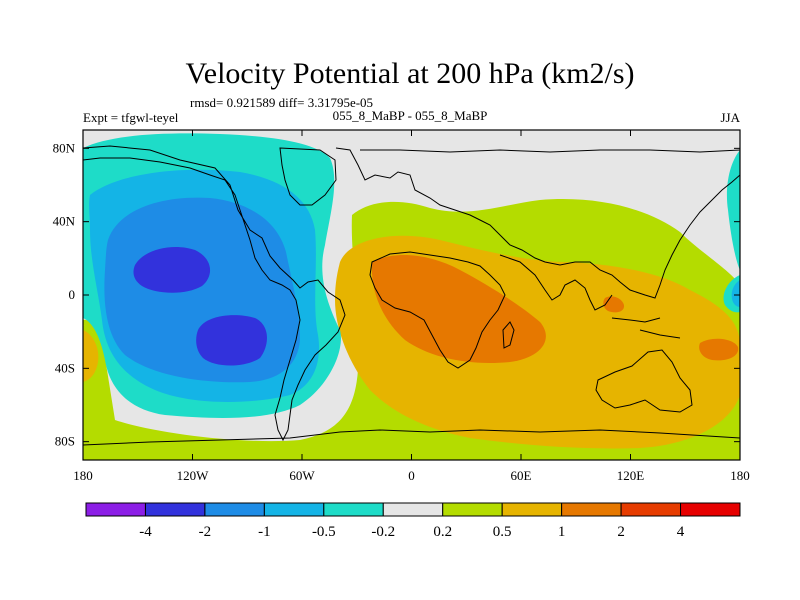 The image size is (800, 600). I want to click on y-tick-label: 80S, so click(65, 441).